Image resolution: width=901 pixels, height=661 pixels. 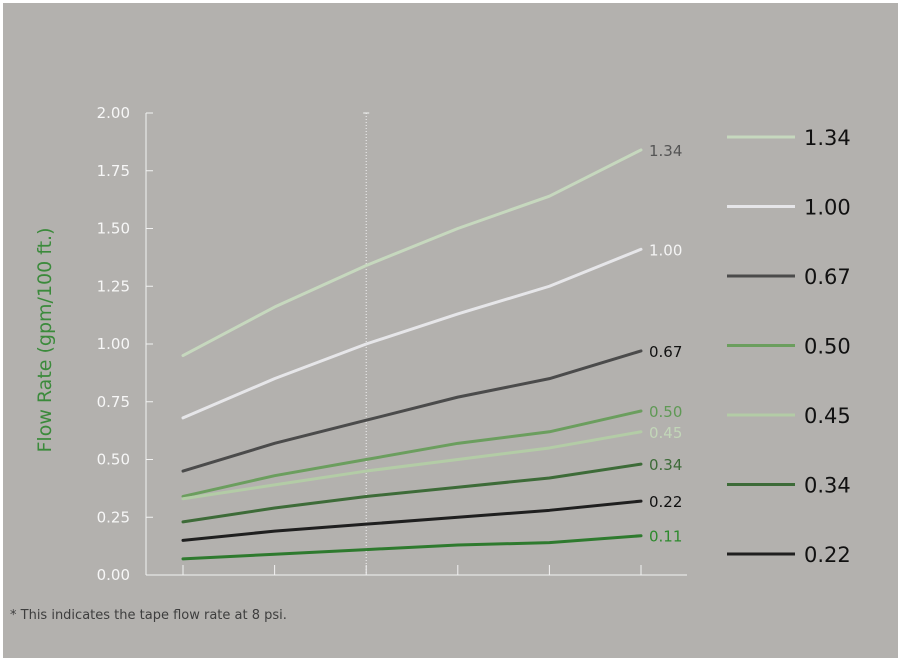 What do you see at coordinates (665, 433) in the screenshot?
I see `series-end-label: 0.45` at bounding box center [665, 433].